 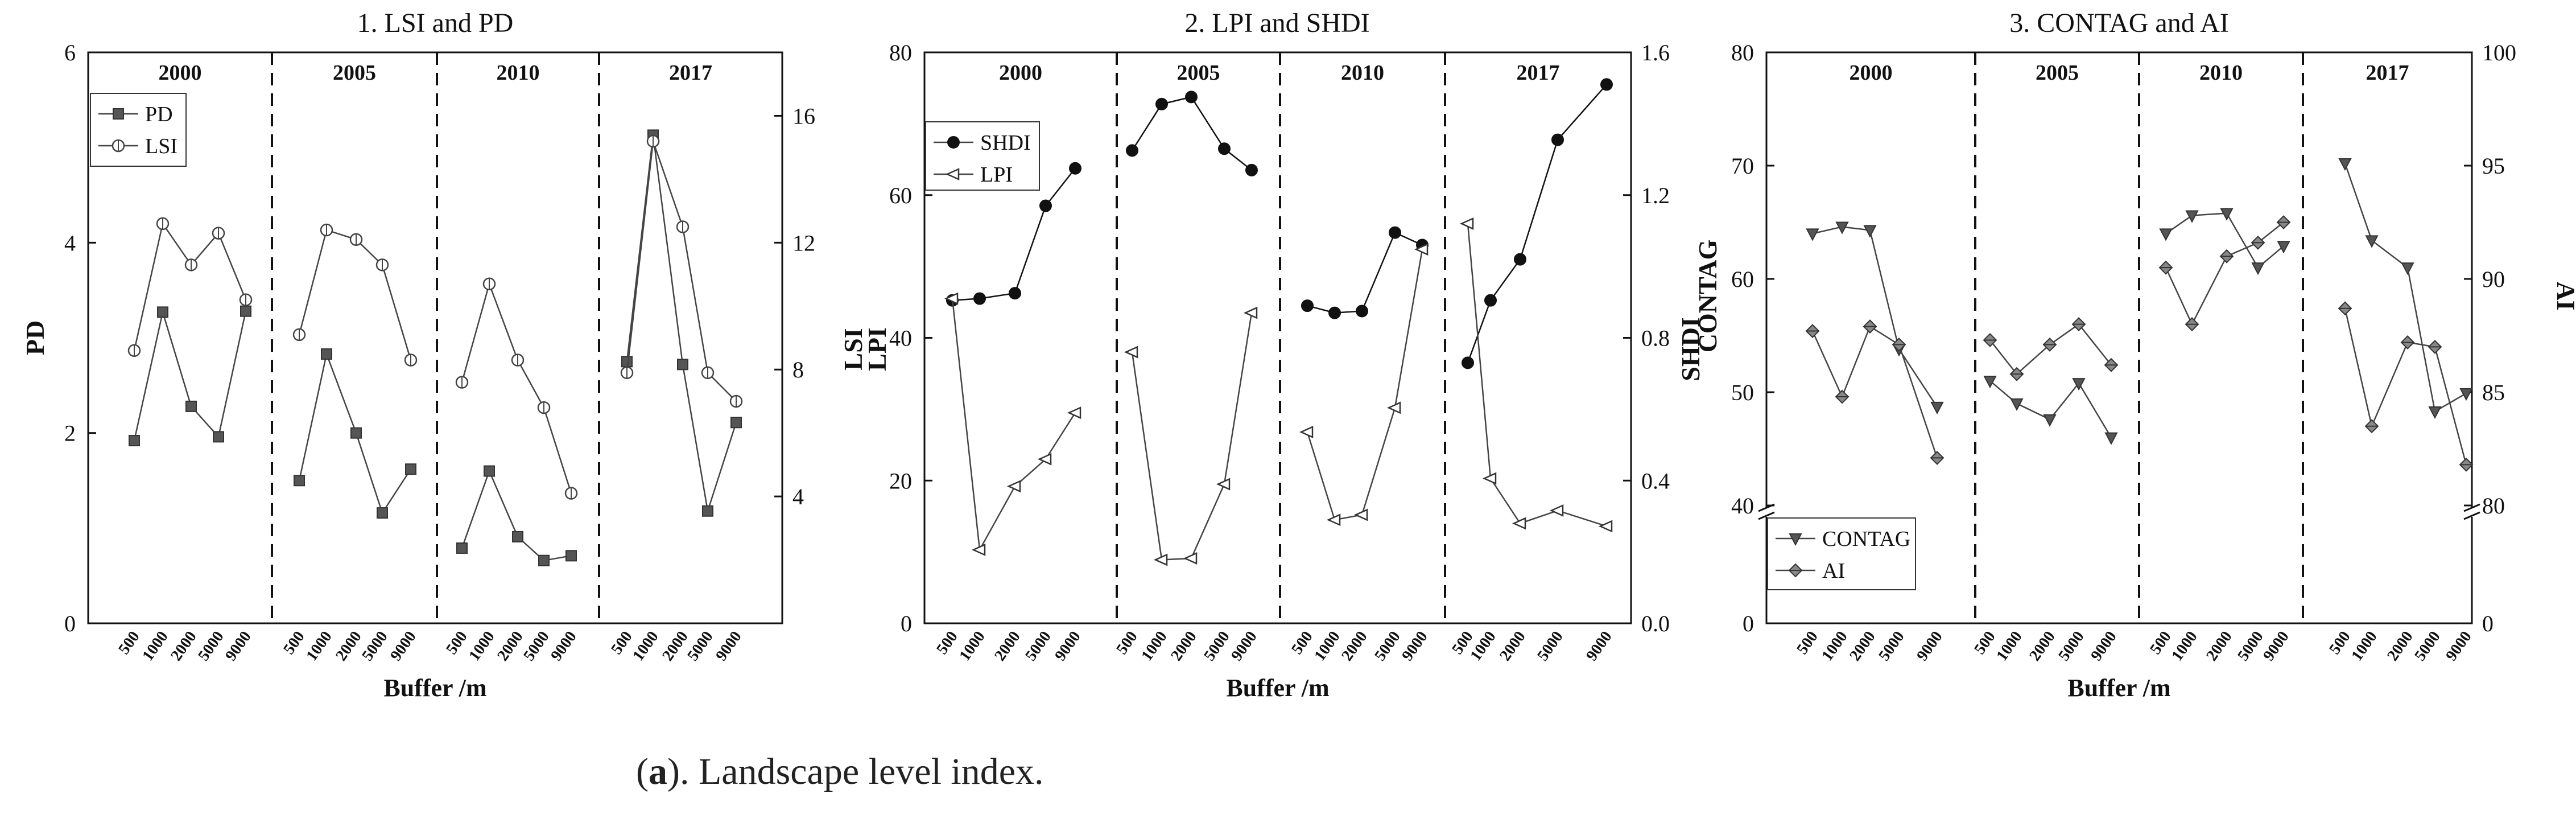 I want to click on x-tick-label: 500, so click(x=1807, y=642).